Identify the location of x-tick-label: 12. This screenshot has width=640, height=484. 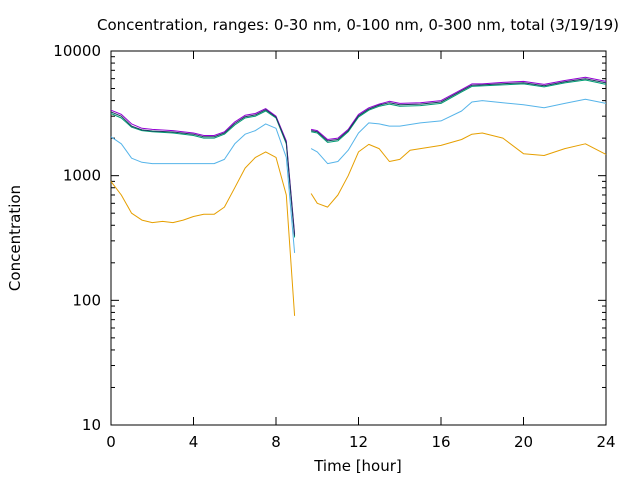
(358, 442).